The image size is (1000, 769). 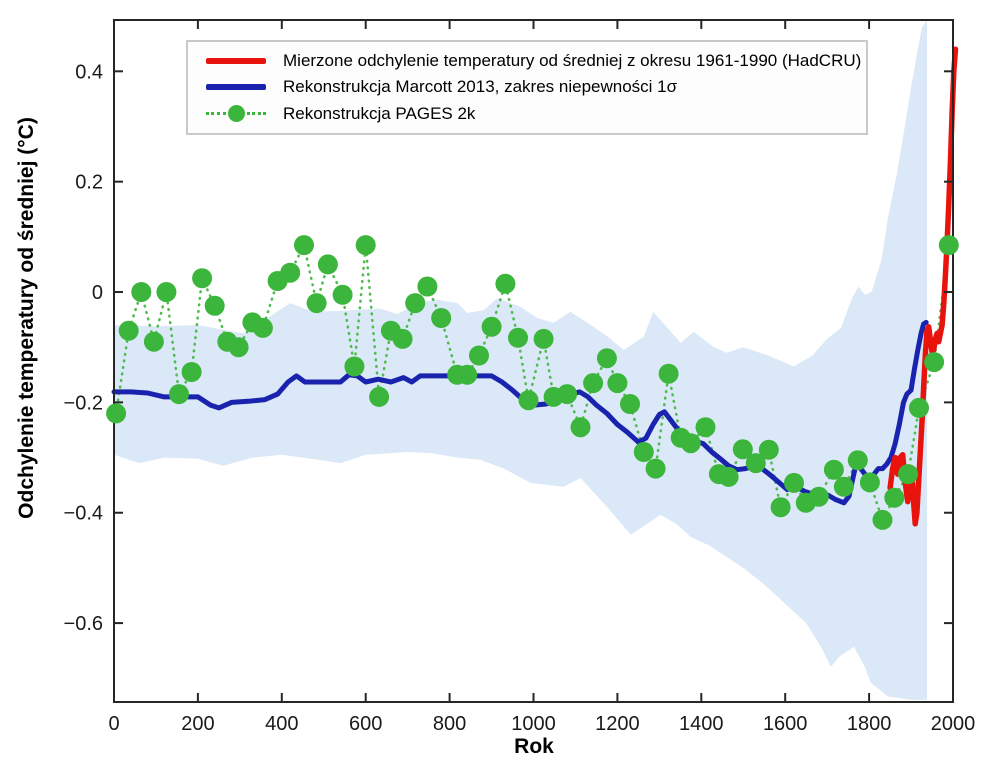 I want to click on x-tick-label: 1200, so click(x=617, y=724).